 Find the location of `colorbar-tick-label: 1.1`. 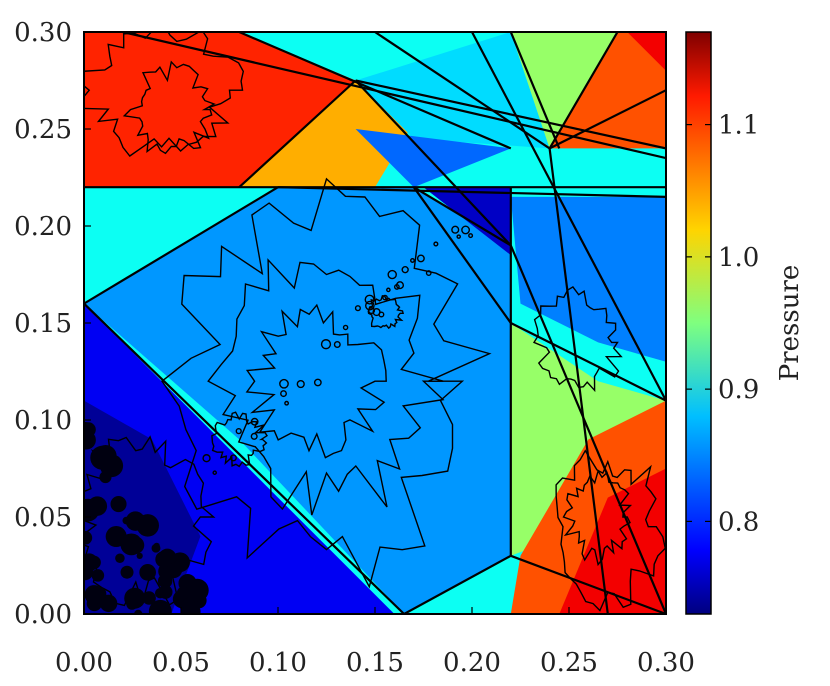

colorbar-tick-label: 1.1 is located at coordinates (738, 126).